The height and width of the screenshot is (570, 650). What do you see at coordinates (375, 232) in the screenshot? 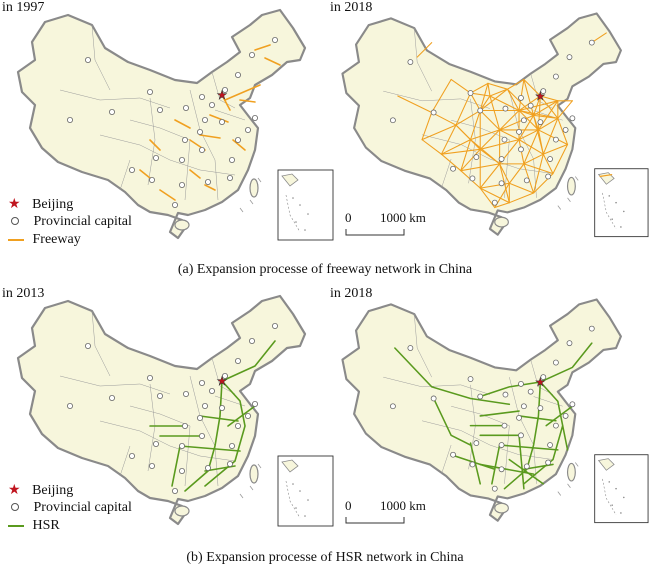
I see `scale-bar-line` at bounding box center [375, 232].